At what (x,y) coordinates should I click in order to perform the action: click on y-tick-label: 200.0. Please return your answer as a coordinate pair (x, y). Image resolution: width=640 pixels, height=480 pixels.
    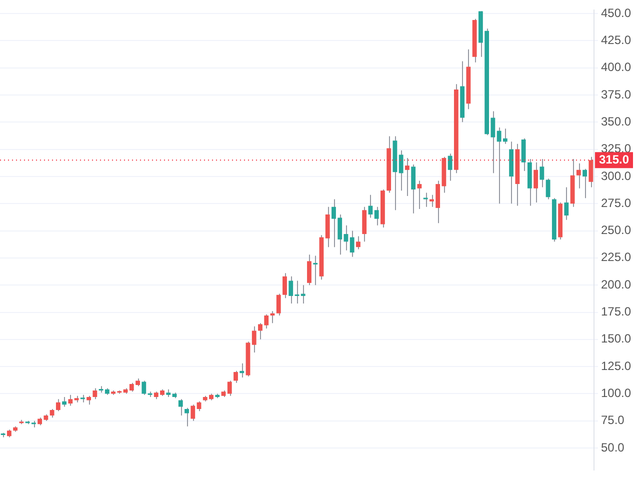
    Looking at the image, I should click on (616, 284).